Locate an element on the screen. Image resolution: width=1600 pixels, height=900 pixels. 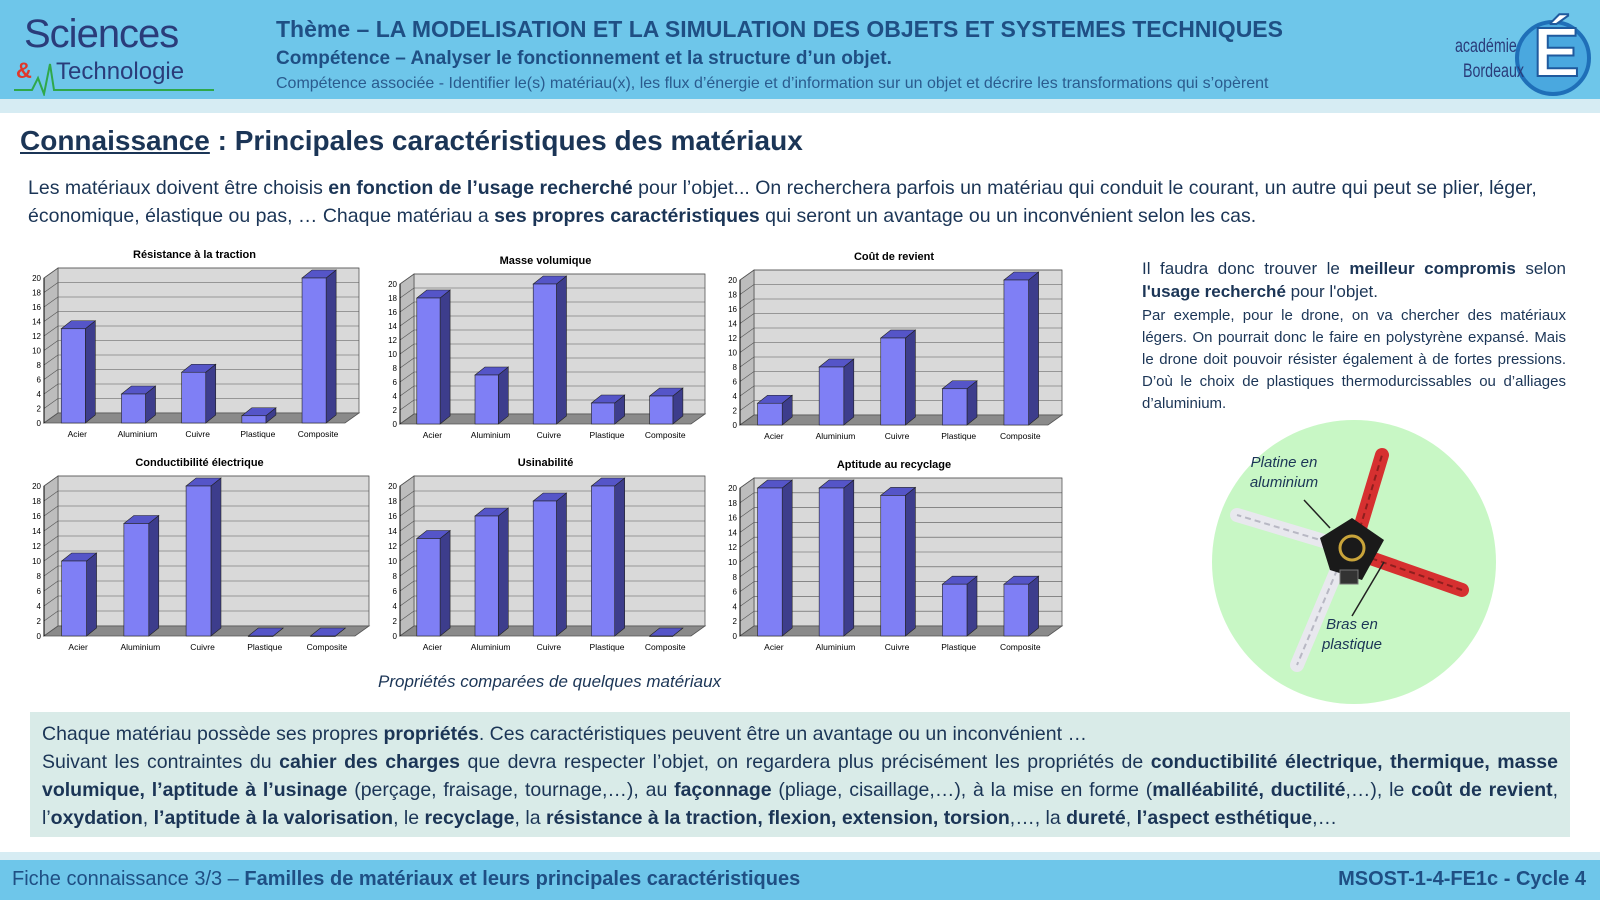
chart-y-tick-label: 12 is located at coordinates (36, 336).